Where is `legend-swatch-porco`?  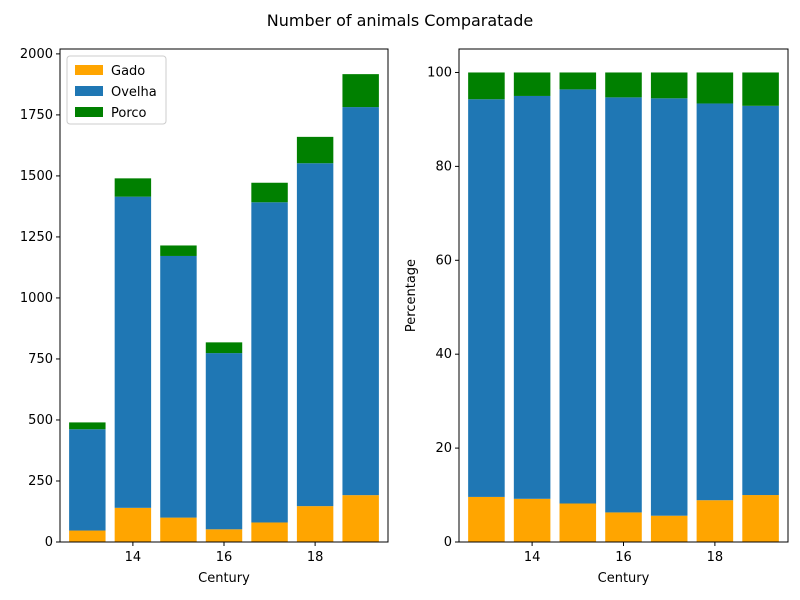 legend-swatch-porco is located at coordinates (89, 112).